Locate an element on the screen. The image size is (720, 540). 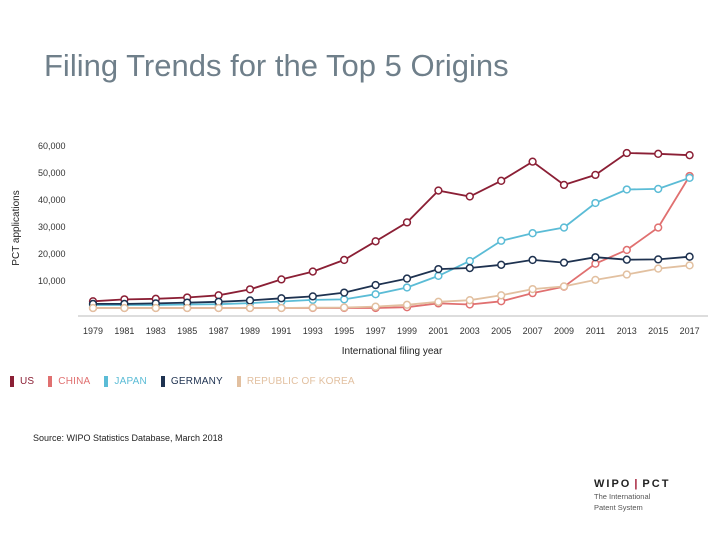
x-tick-label: 2015 is located at coordinates (658, 331).